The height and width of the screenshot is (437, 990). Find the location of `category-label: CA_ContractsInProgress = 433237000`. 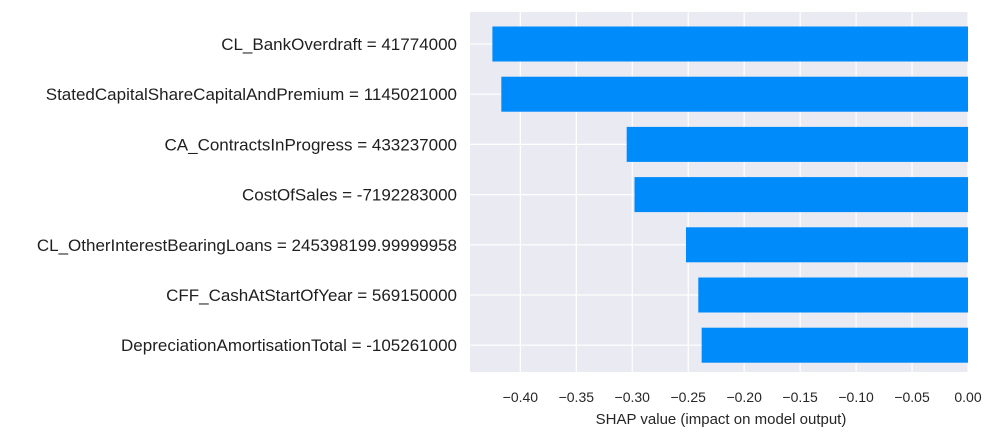

category-label: CA_ContractsInProgress = 433237000 is located at coordinates (311, 144).